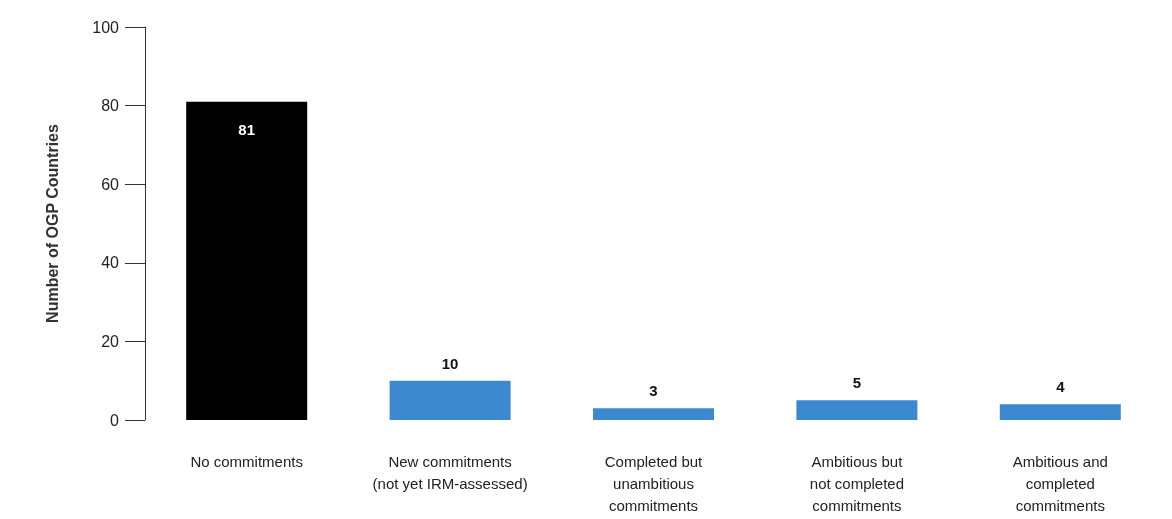 This screenshot has width=1172, height=519. What do you see at coordinates (1061, 387) in the screenshot?
I see `data-label: 4` at bounding box center [1061, 387].